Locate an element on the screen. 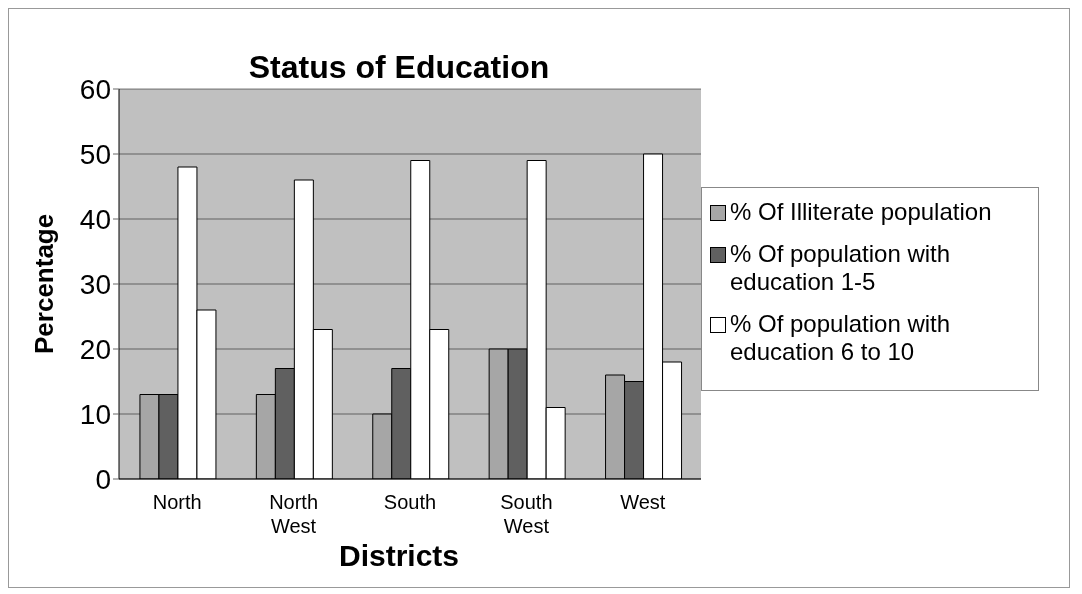 The image size is (1082, 594). x-tick-label: North is located at coordinates (177, 502).